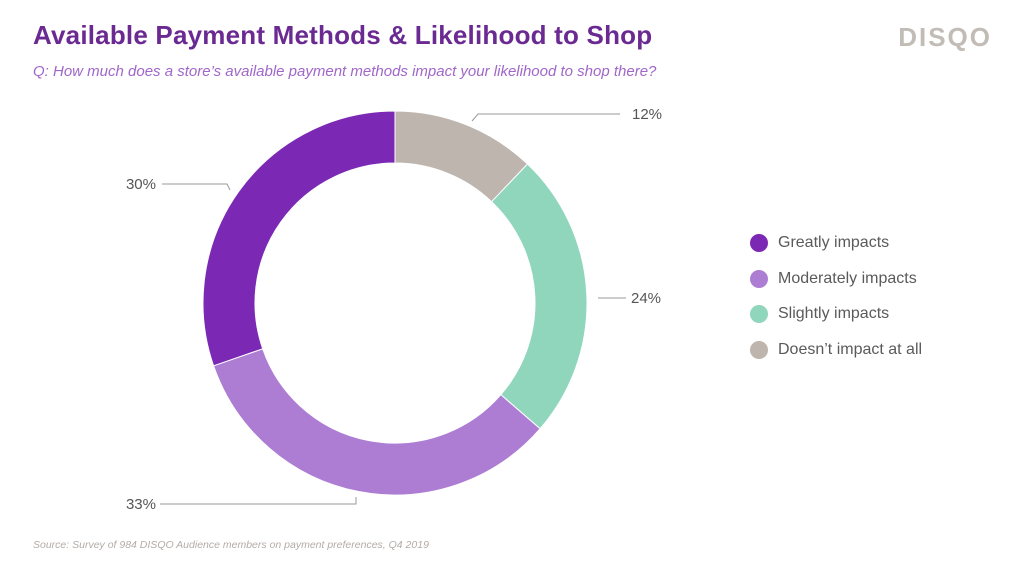 The width and height of the screenshot is (1024, 576). What do you see at coordinates (647, 114) in the screenshot?
I see `data-label: 12%` at bounding box center [647, 114].